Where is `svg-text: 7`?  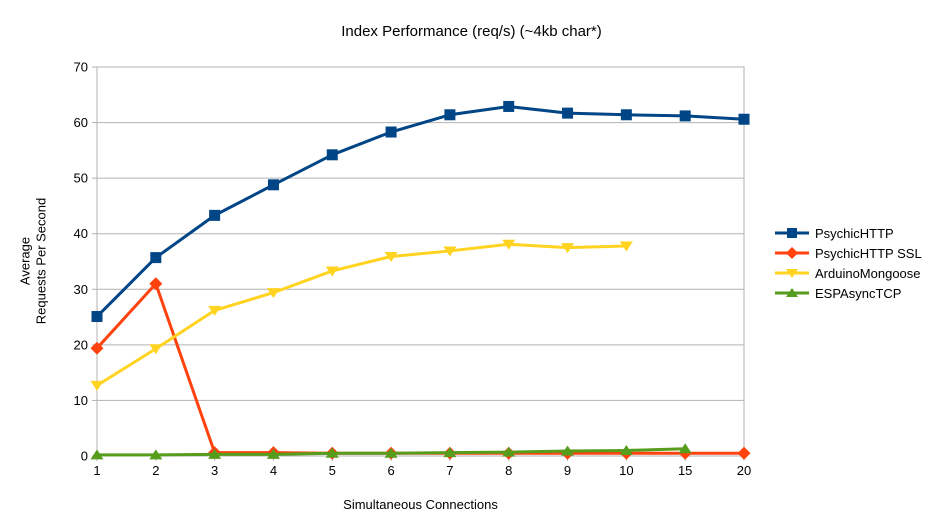
svg-text: 7 is located at coordinates (449, 470).